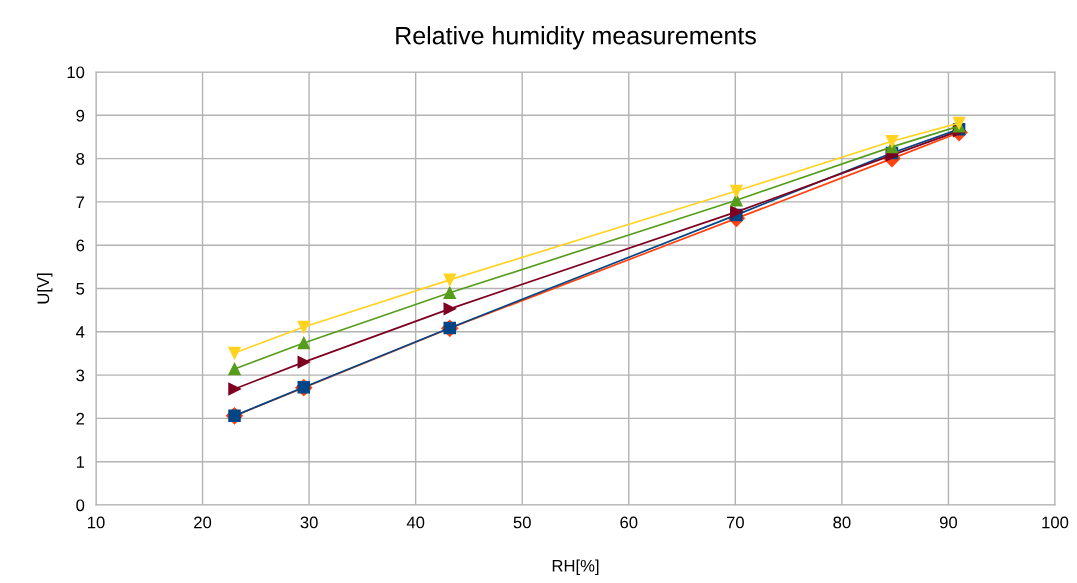 The width and height of the screenshot is (1077, 583). Describe the element at coordinates (80, 505) in the screenshot. I see `y-tick-label: 0` at that location.